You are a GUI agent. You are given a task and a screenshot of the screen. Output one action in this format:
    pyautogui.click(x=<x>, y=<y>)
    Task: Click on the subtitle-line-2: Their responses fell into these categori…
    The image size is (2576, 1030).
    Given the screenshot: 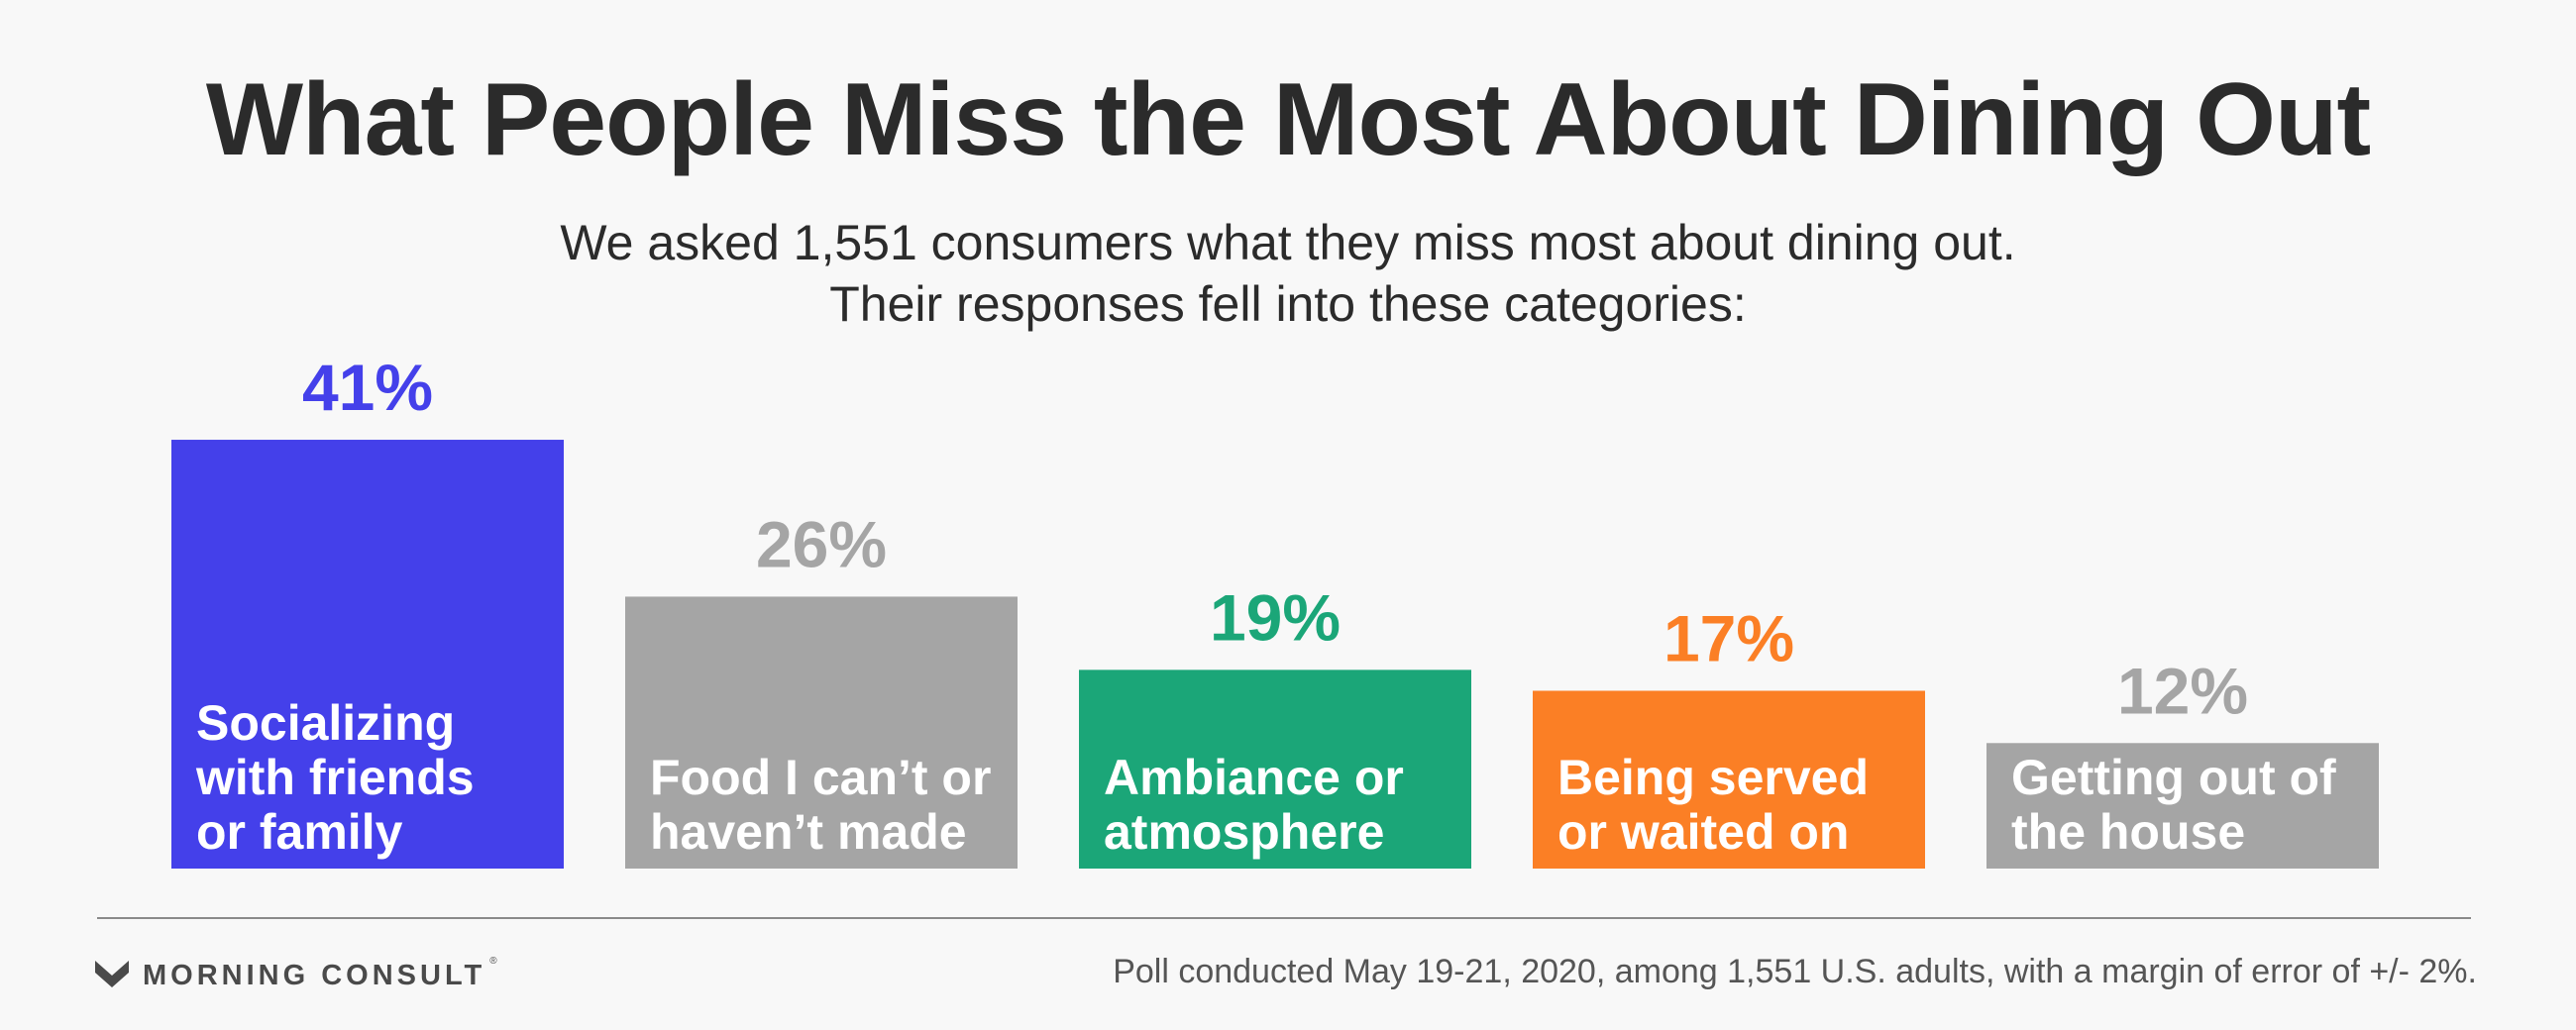 What is the action you would take?
    pyautogui.click(x=1288, y=304)
    